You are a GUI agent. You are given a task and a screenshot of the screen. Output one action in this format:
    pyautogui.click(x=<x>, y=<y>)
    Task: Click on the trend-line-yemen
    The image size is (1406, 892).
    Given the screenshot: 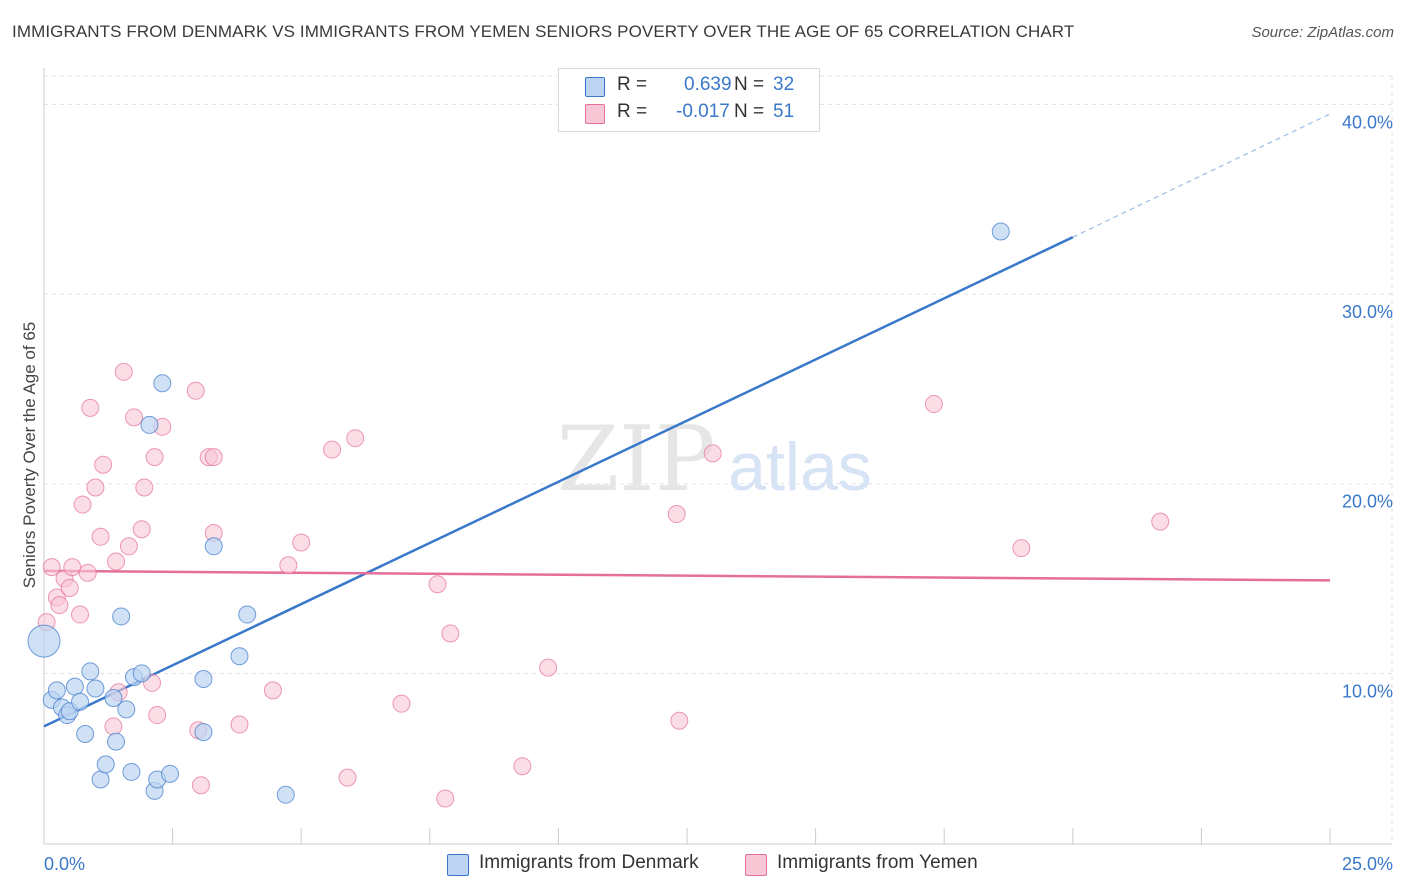 What is the action you would take?
    pyautogui.click(x=687, y=575)
    